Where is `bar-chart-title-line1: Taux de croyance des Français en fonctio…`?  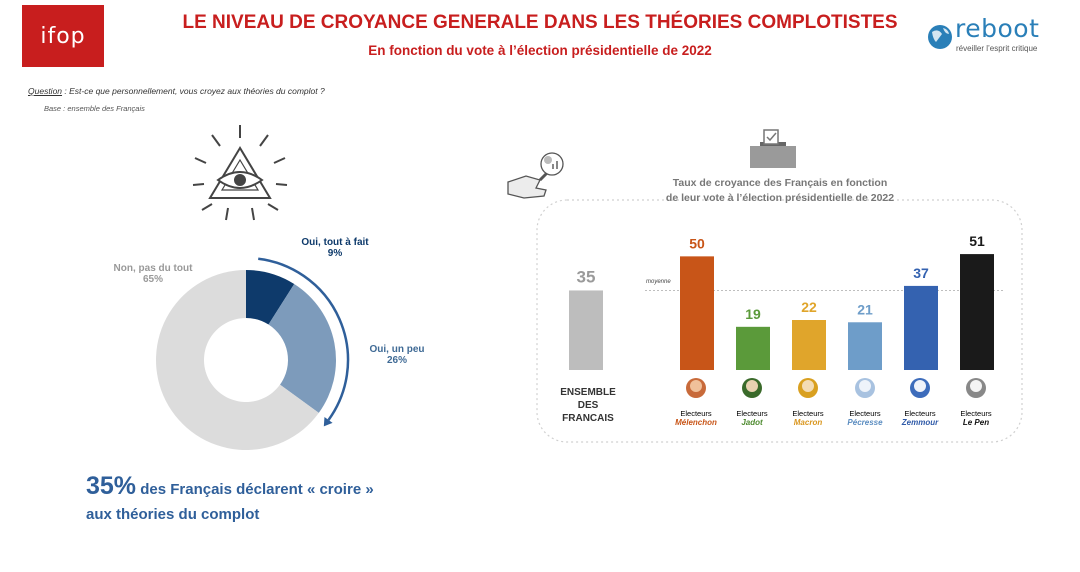
bar-chart-title-line1: Taux de croyance des Français en fonctio… is located at coordinates (780, 183).